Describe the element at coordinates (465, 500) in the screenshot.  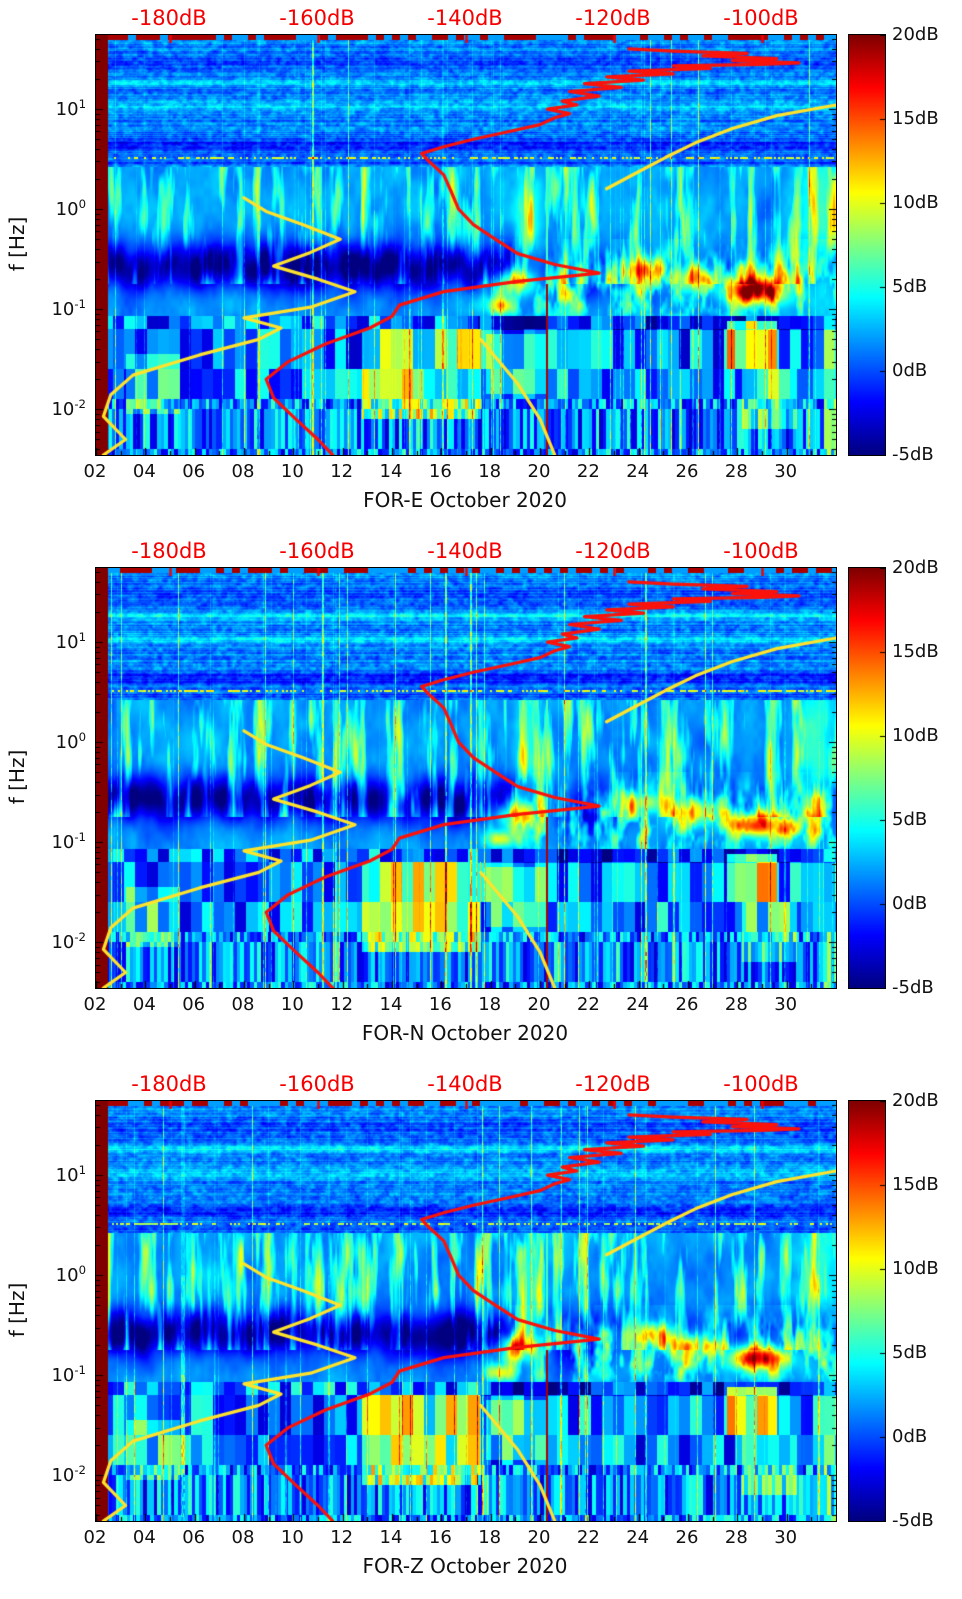
I see `x-axis-title: FOR-E October 2020` at that location.